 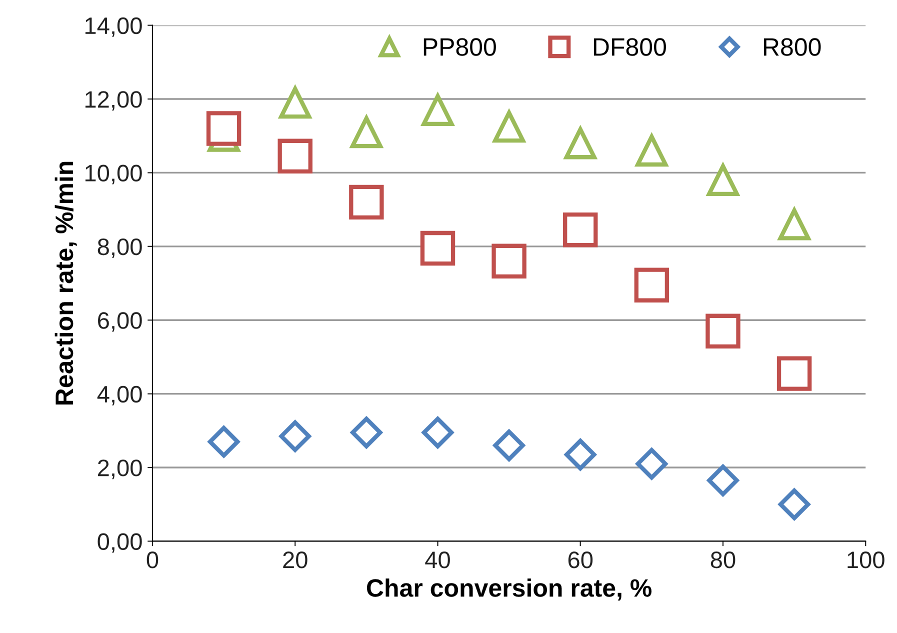 I want to click on y-tick-label: 2,00, so click(x=120, y=470).